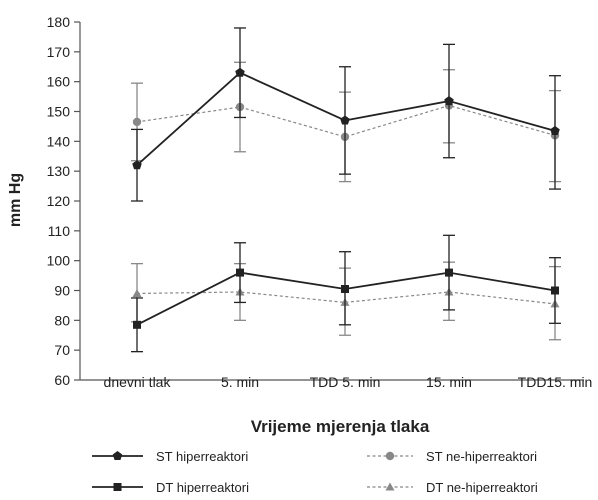 The image size is (598, 500). What do you see at coordinates (202, 456) in the screenshot?
I see `legend-label: ST hiperreaktori` at bounding box center [202, 456].